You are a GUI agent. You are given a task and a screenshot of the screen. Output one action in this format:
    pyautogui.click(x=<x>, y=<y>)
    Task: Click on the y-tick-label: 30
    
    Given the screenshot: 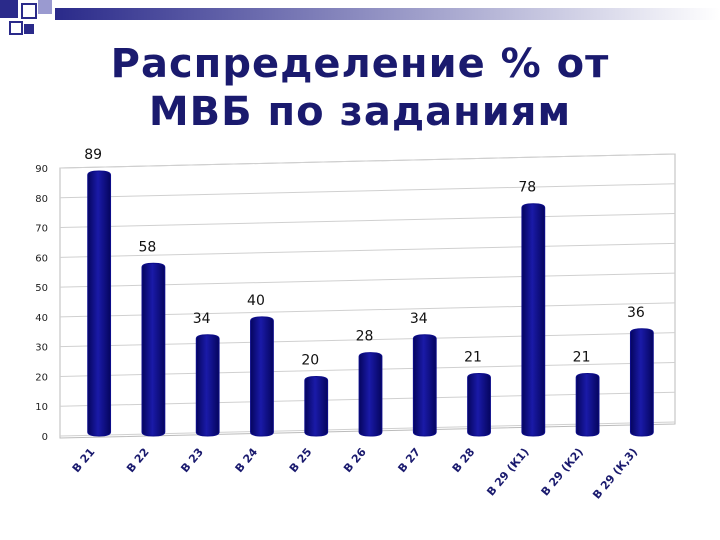 What is the action you would take?
    pyautogui.click(x=41, y=348)
    